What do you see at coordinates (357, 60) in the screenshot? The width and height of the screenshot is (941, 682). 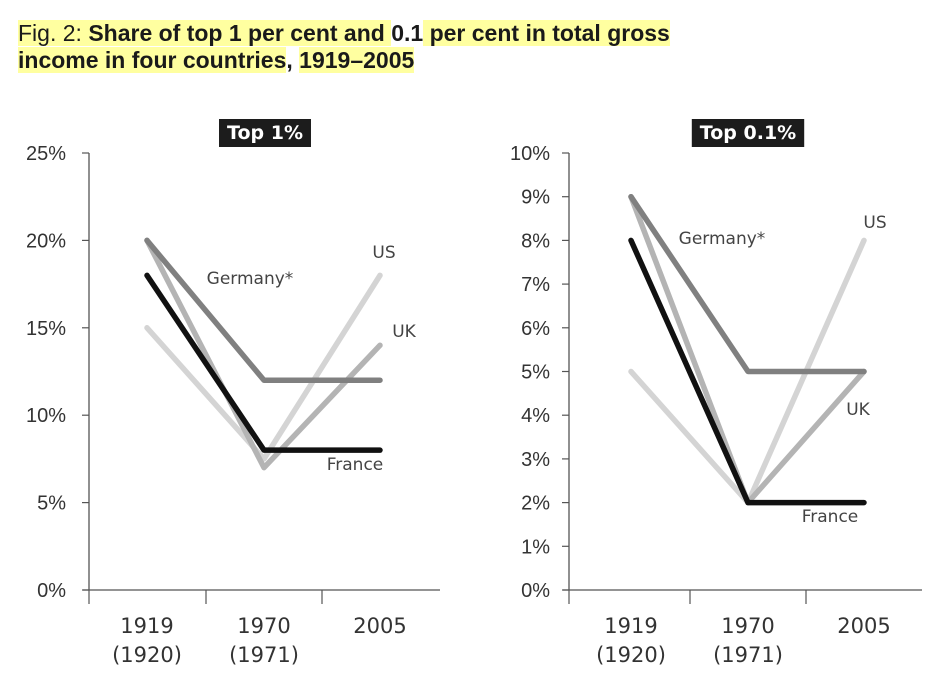 I see `title-part-6: 1919–2005` at bounding box center [357, 60].